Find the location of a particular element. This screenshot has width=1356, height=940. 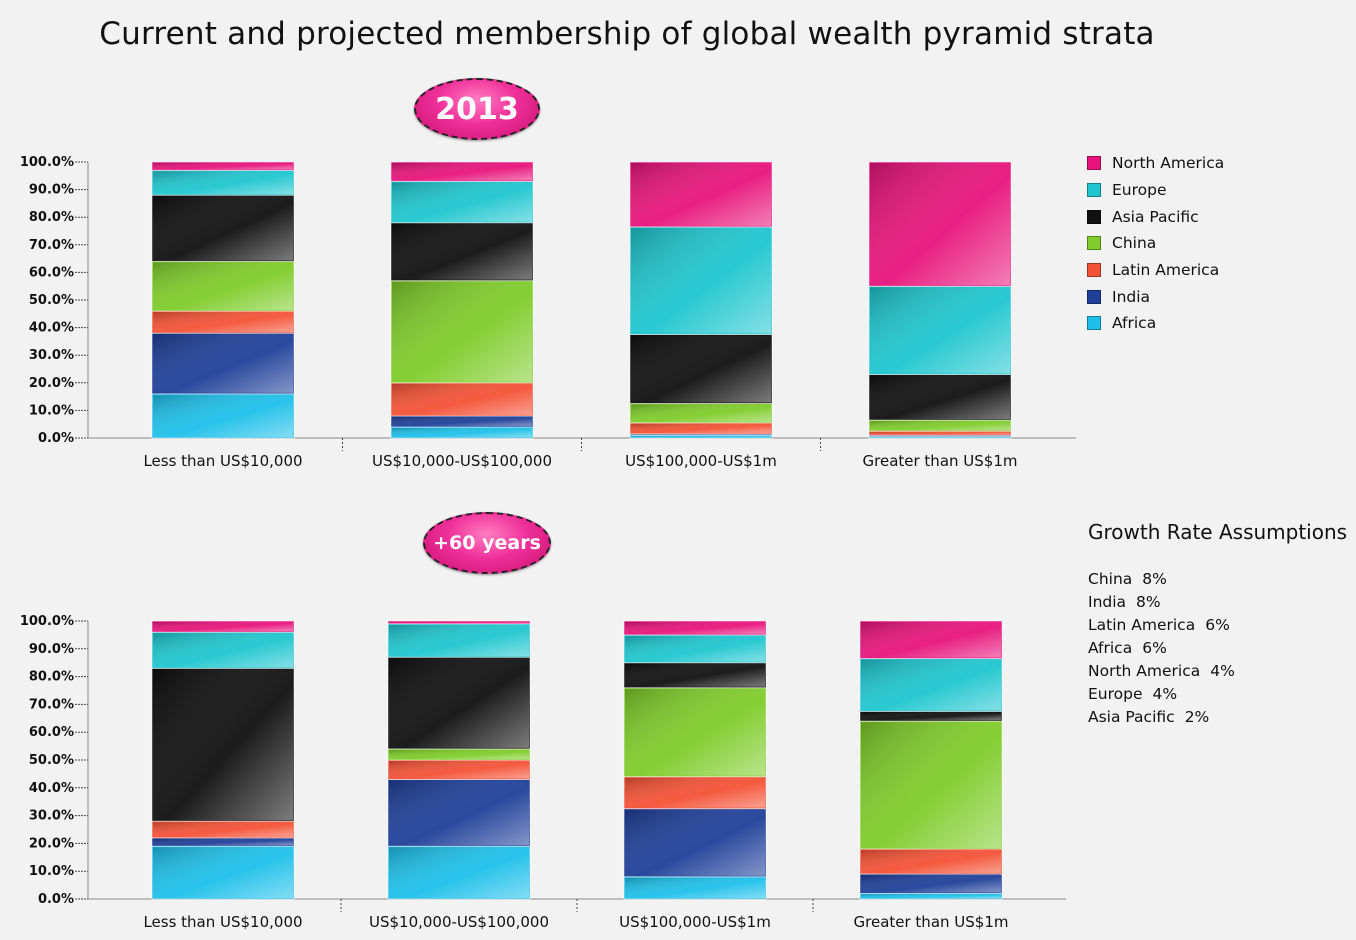

growth-row: China 8% is located at coordinates (1161, 581).